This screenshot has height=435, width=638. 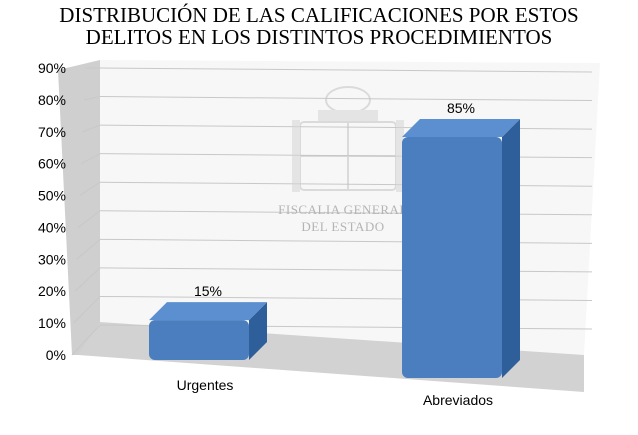 What do you see at coordinates (342, 226) in the screenshot?
I see `watermark-line-2: DEL ESTADO` at bounding box center [342, 226].